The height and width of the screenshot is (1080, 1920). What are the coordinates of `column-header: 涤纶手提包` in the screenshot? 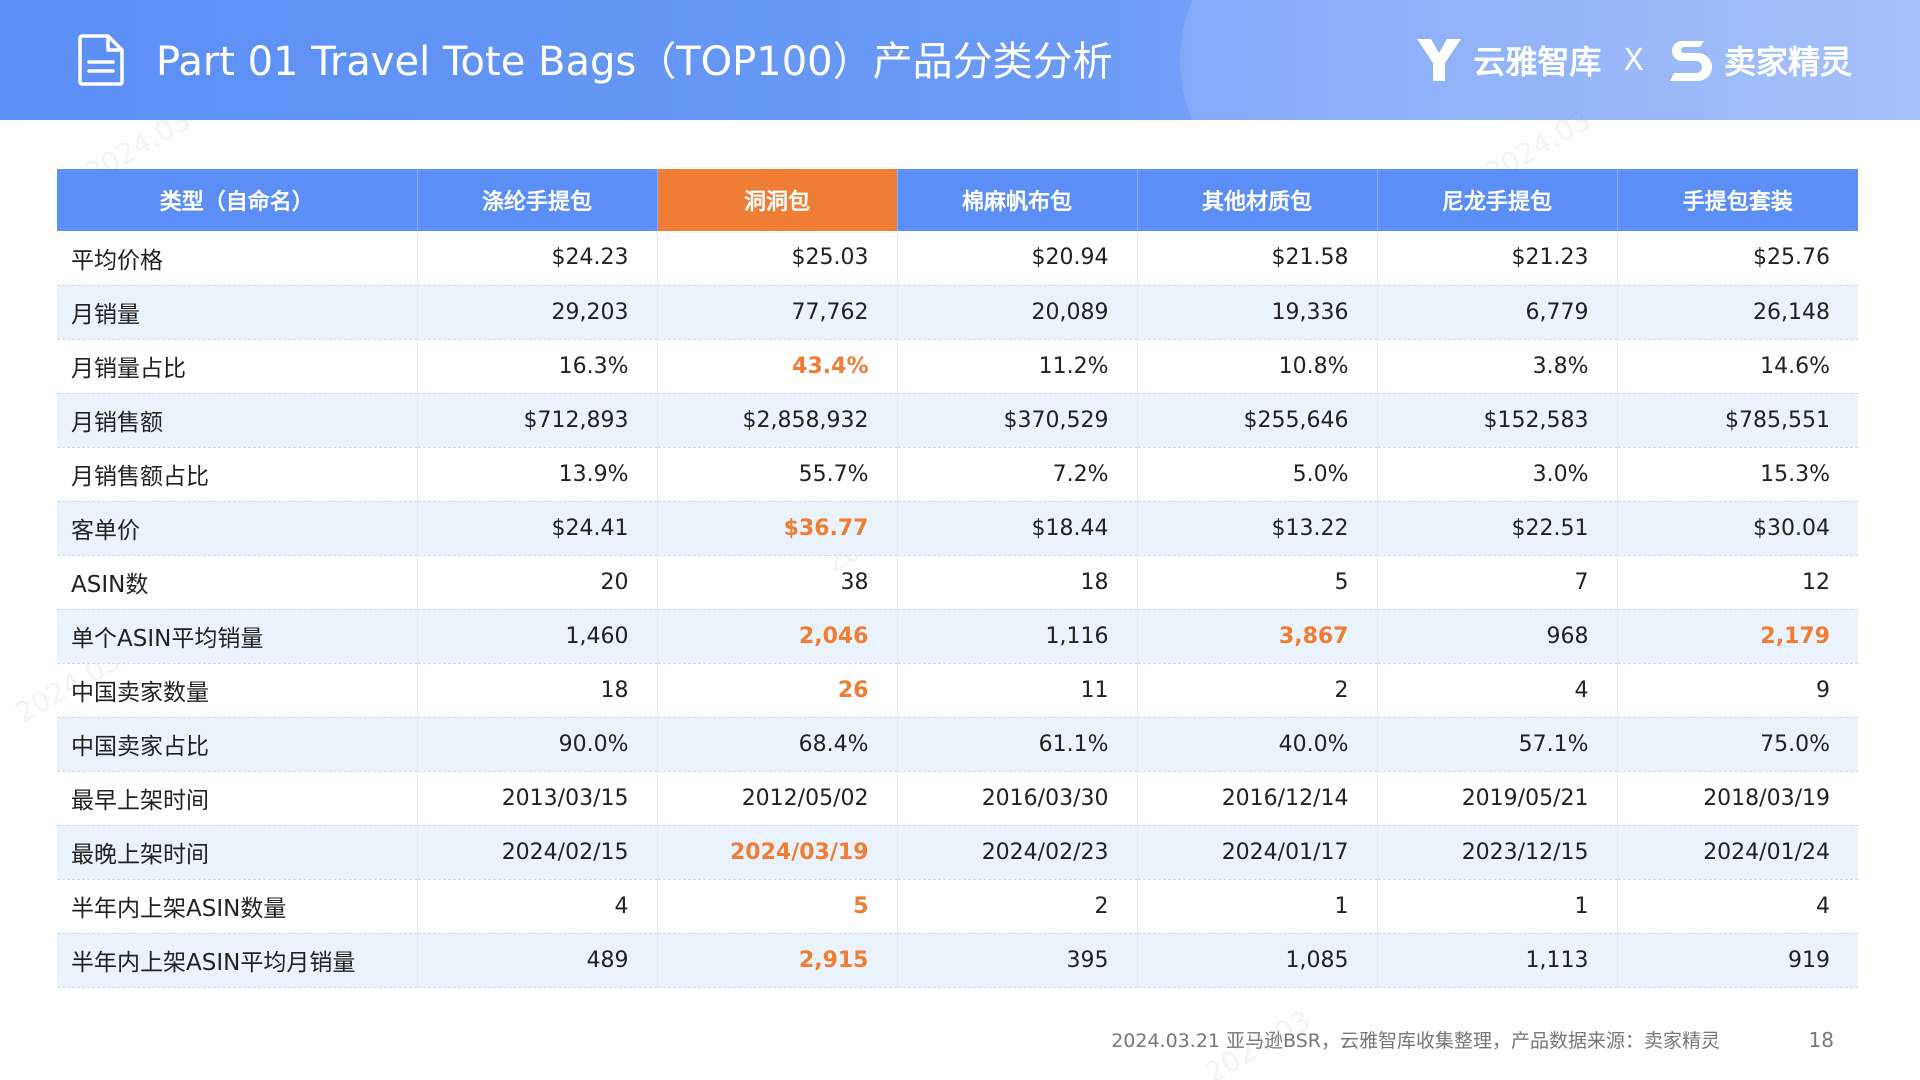 It's located at (537, 200).